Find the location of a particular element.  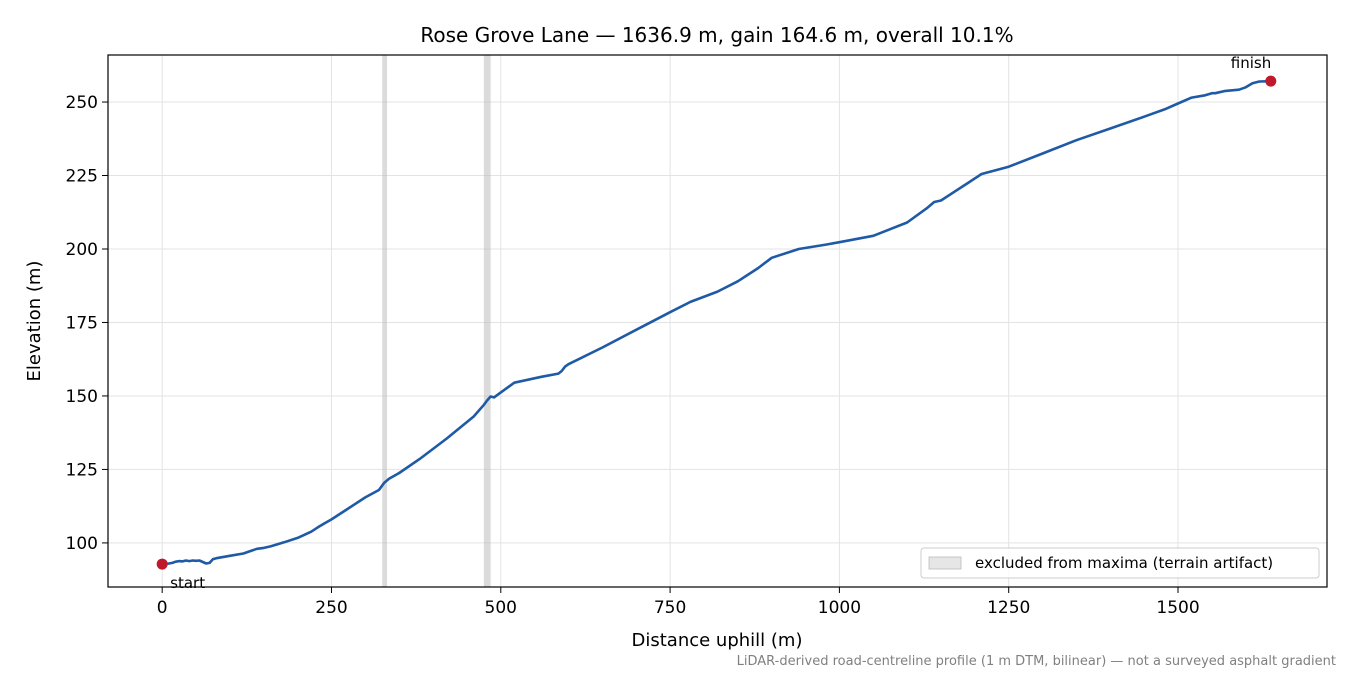

legend-swatch is located at coordinates (945, 563).